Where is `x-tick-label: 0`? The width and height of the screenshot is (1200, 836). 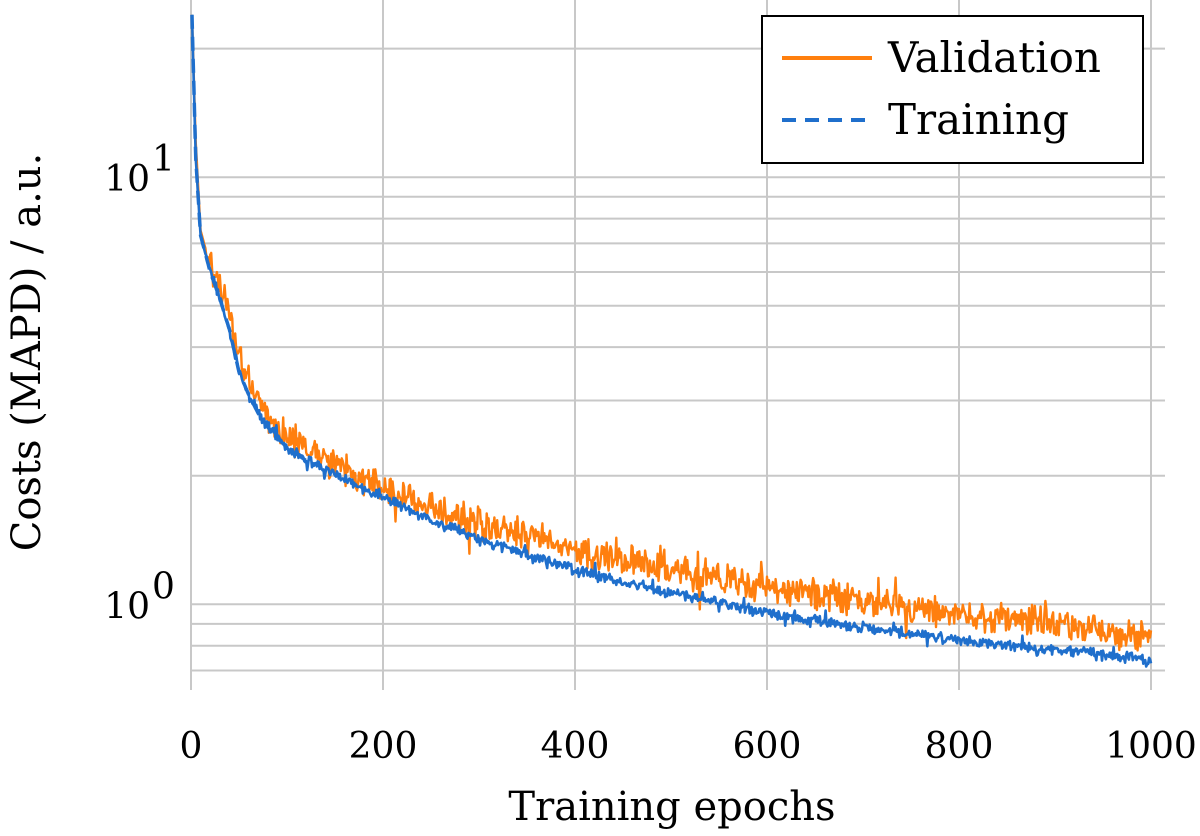 x-tick-label: 0 is located at coordinates (191, 746).